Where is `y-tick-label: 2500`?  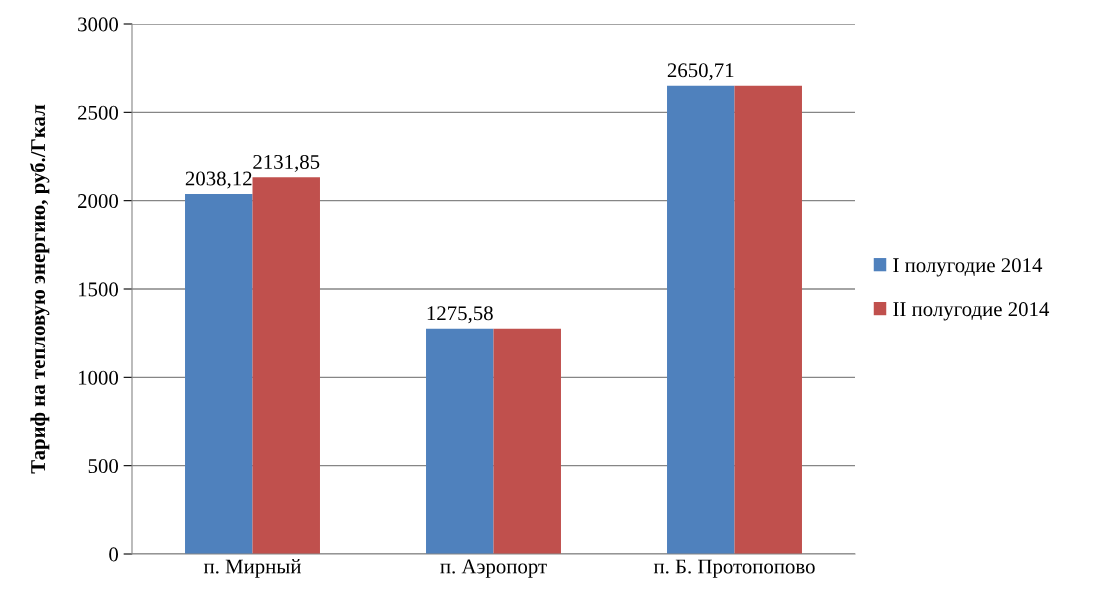 y-tick-label: 2500 is located at coordinates (98, 112).